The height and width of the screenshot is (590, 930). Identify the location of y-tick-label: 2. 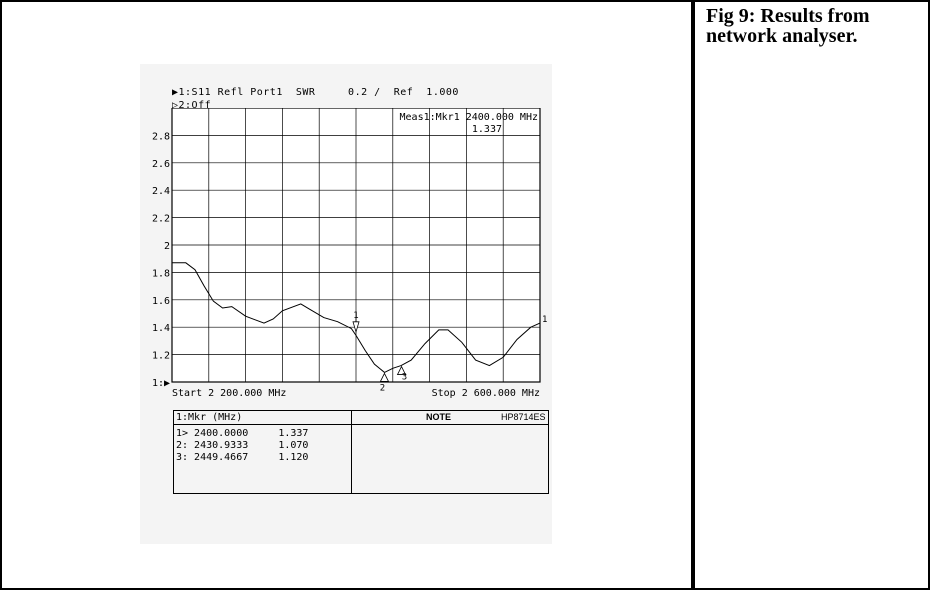
(167, 246).